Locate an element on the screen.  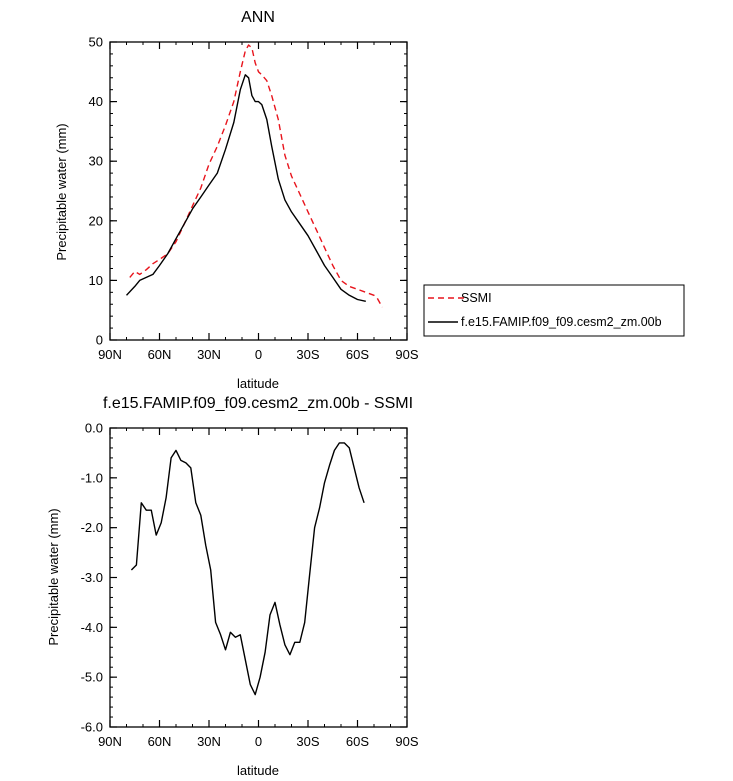
f-e15-famip-f09-f09-cesm2-zm-00b-series-line is located at coordinates (245, 188).